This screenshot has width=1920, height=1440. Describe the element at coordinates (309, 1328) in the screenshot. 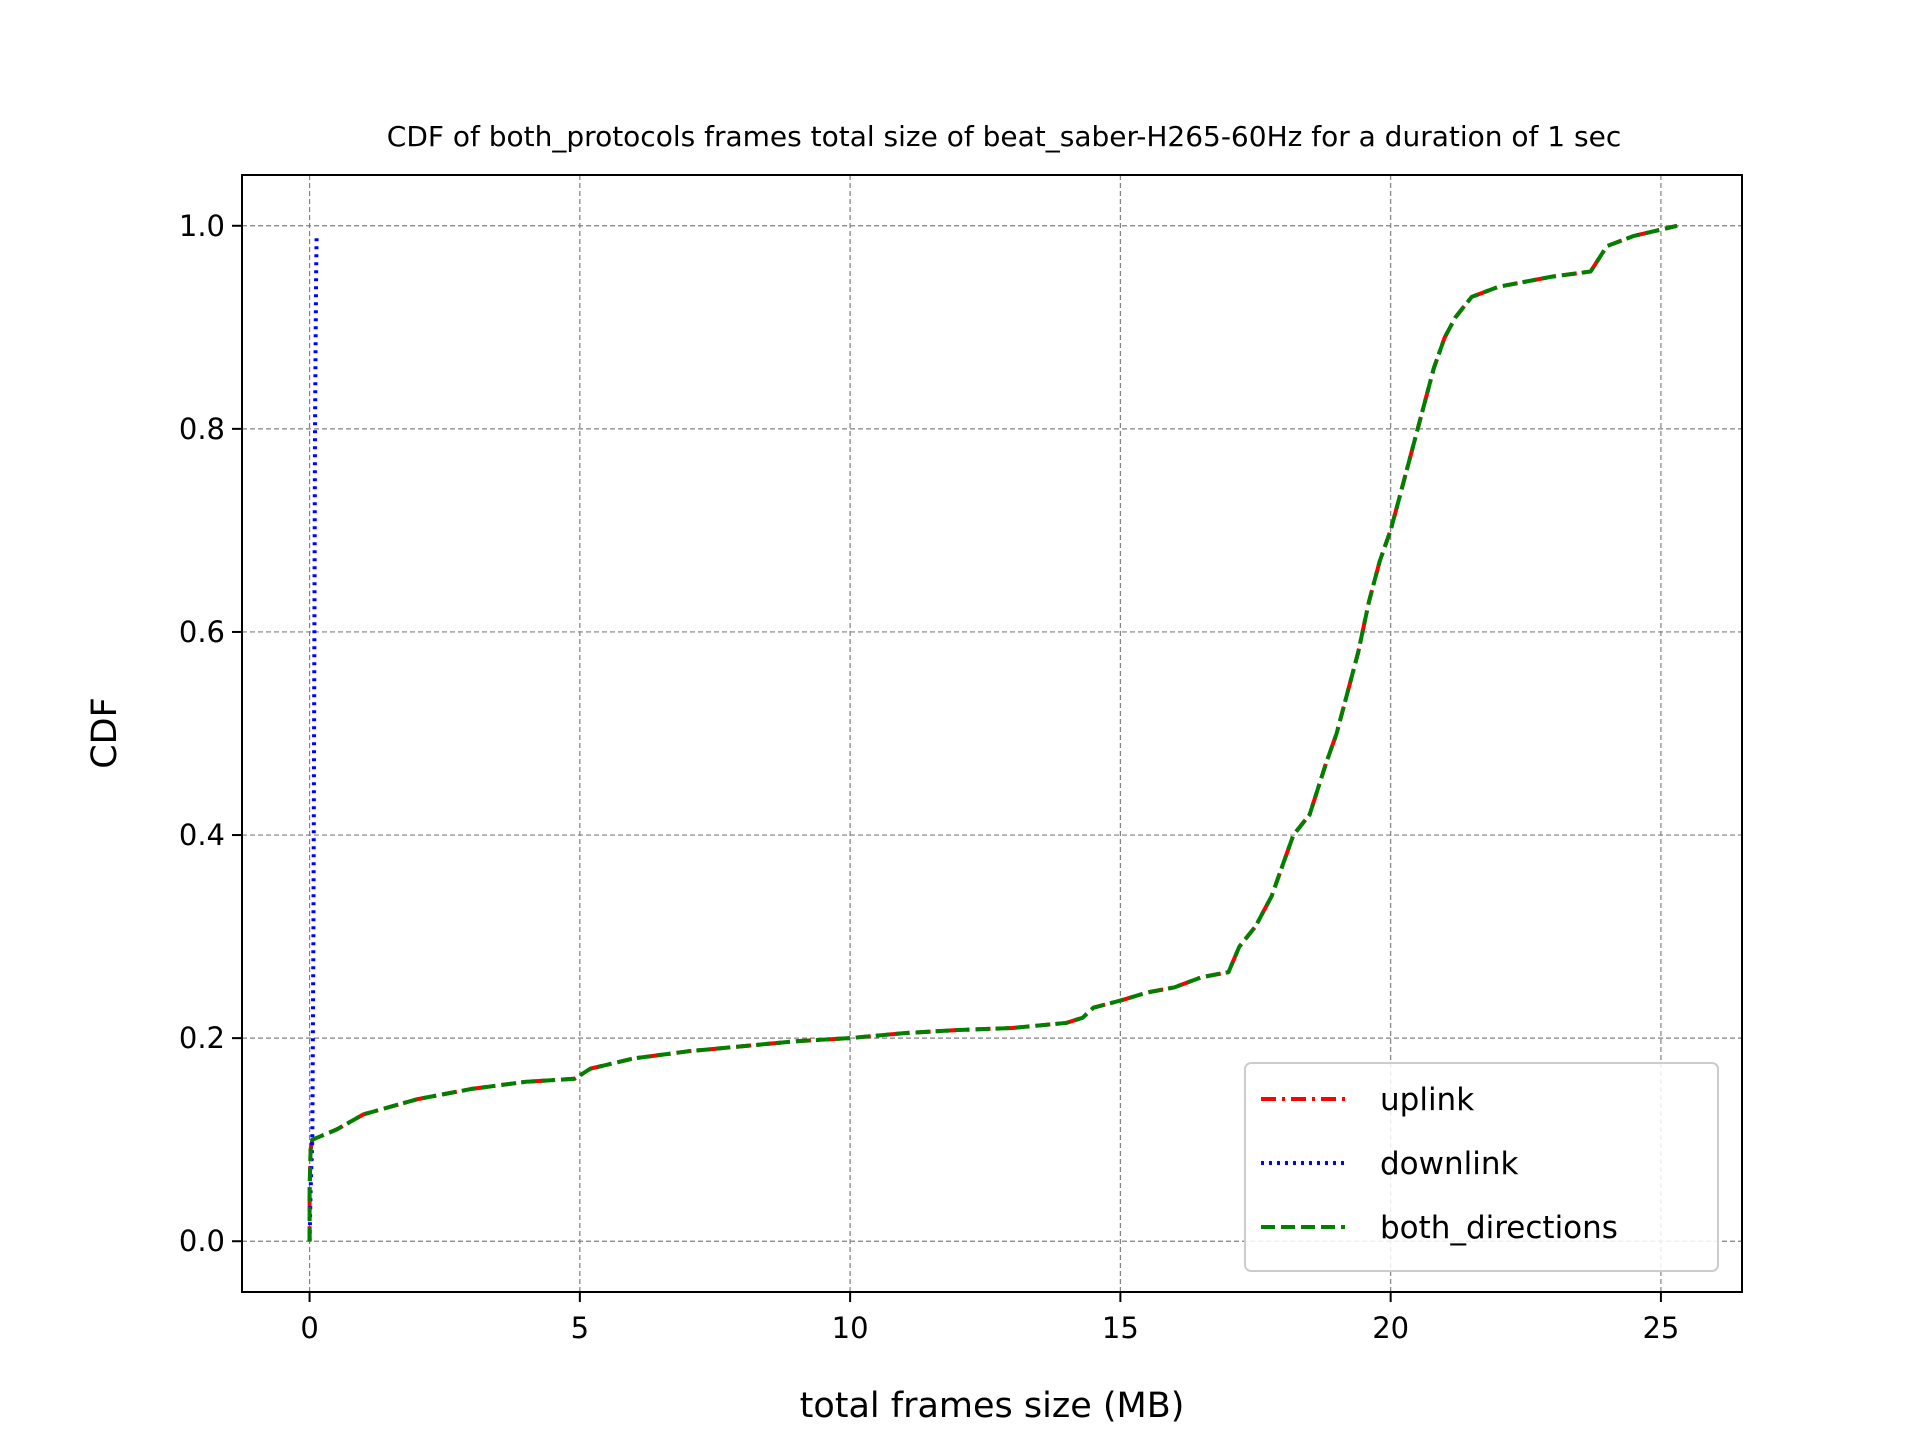

I see `x-tick-label: 0` at that location.